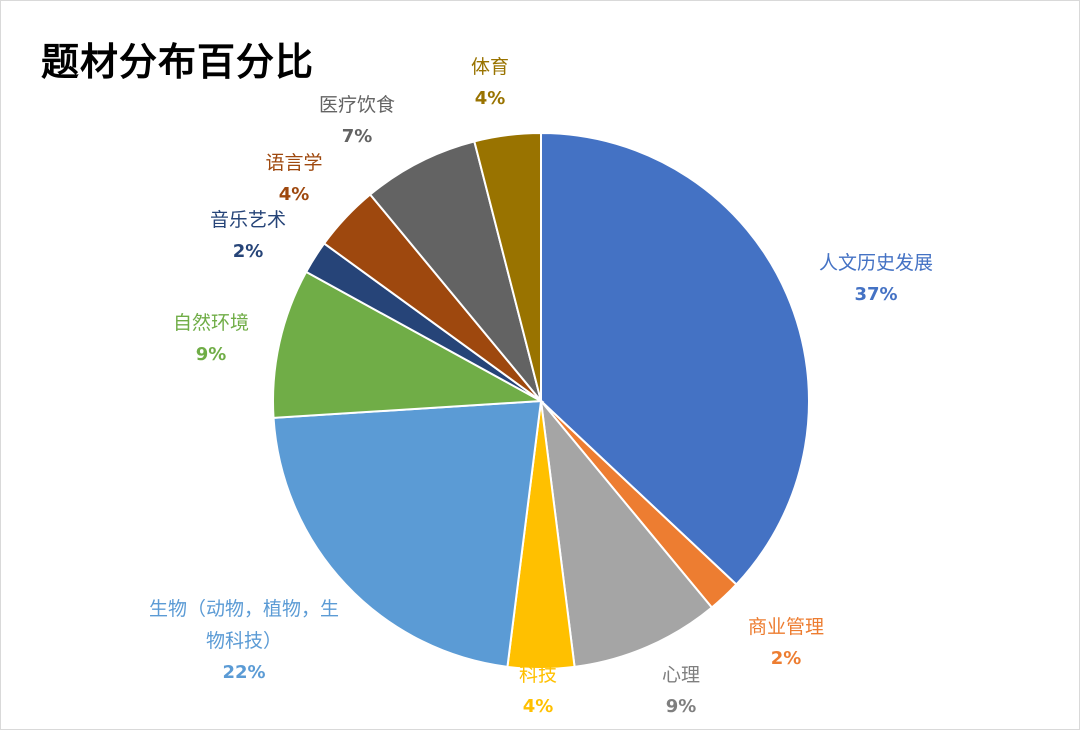 This screenshot has width=1080, height=731. Describe the element at coordinates (244, 672) in the screenshot. I see `slice-percent: 22%` at that location.